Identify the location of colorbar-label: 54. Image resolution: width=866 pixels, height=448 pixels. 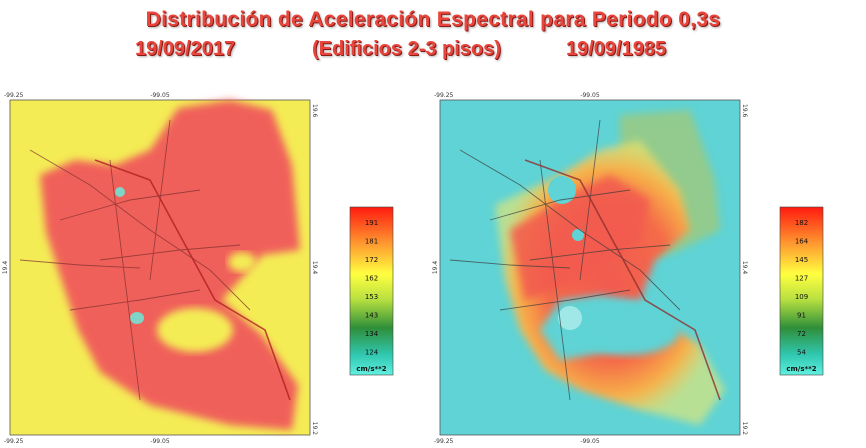
(801, 353).